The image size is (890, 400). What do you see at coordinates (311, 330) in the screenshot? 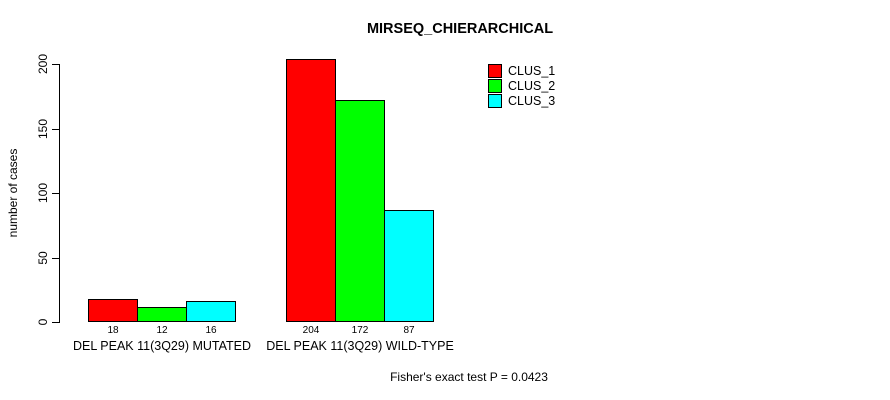
I see `bar-value-label: 204` at bounding box center [311, 330].